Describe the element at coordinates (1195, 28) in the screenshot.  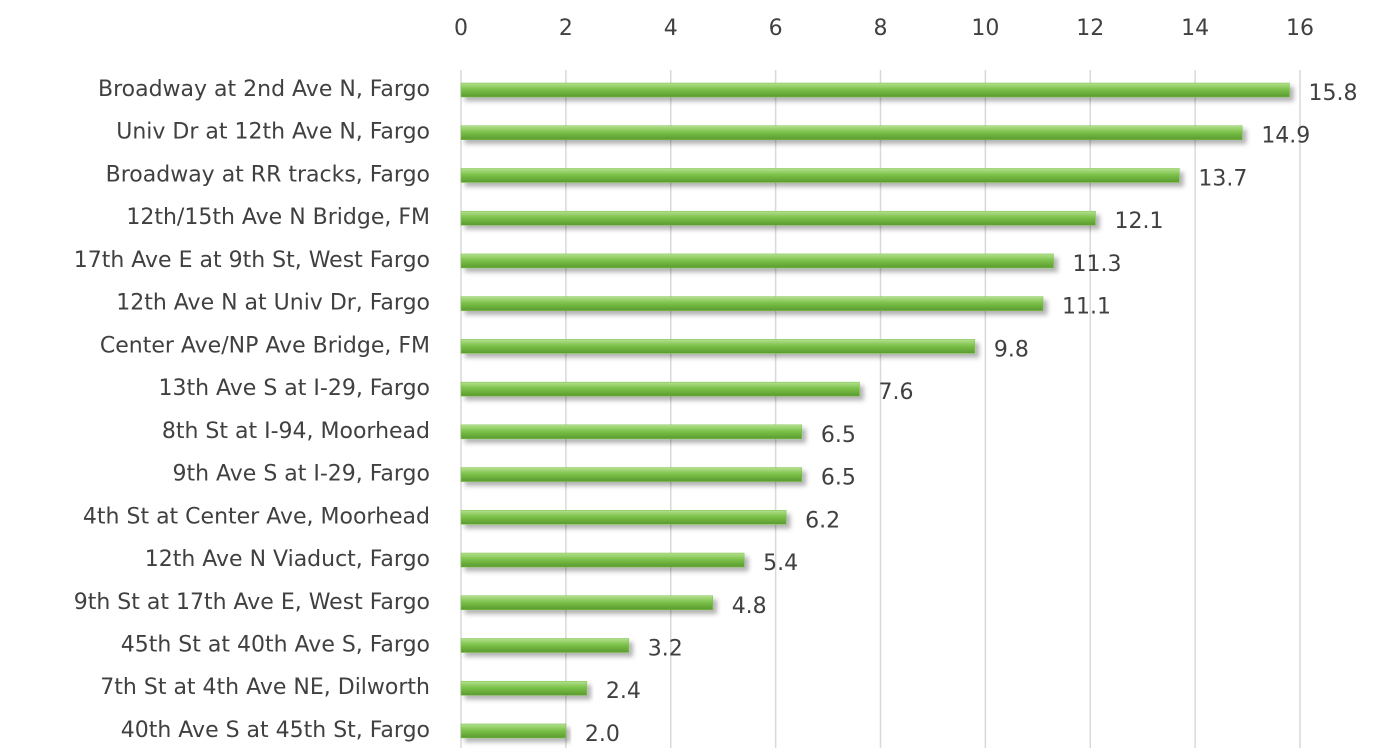
I see `x-tick-label: 14` at that location.